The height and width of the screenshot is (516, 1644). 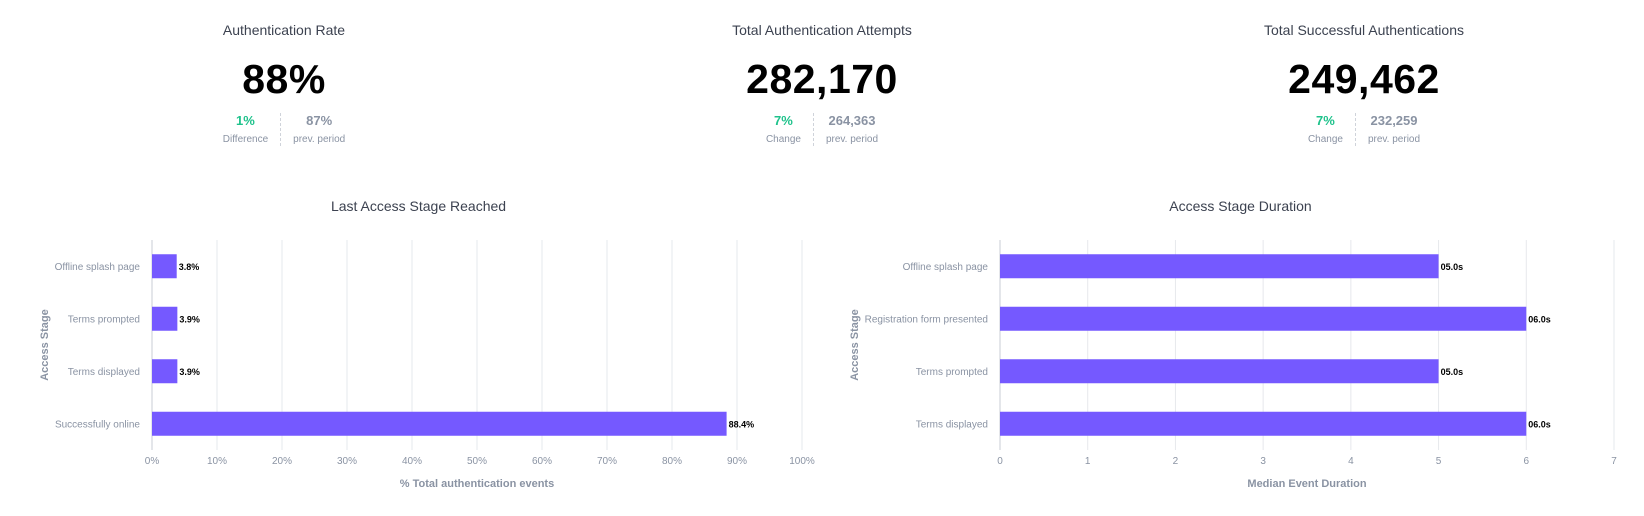 I want to click on x-tick-label: 4, so click(x=1351, y=461).